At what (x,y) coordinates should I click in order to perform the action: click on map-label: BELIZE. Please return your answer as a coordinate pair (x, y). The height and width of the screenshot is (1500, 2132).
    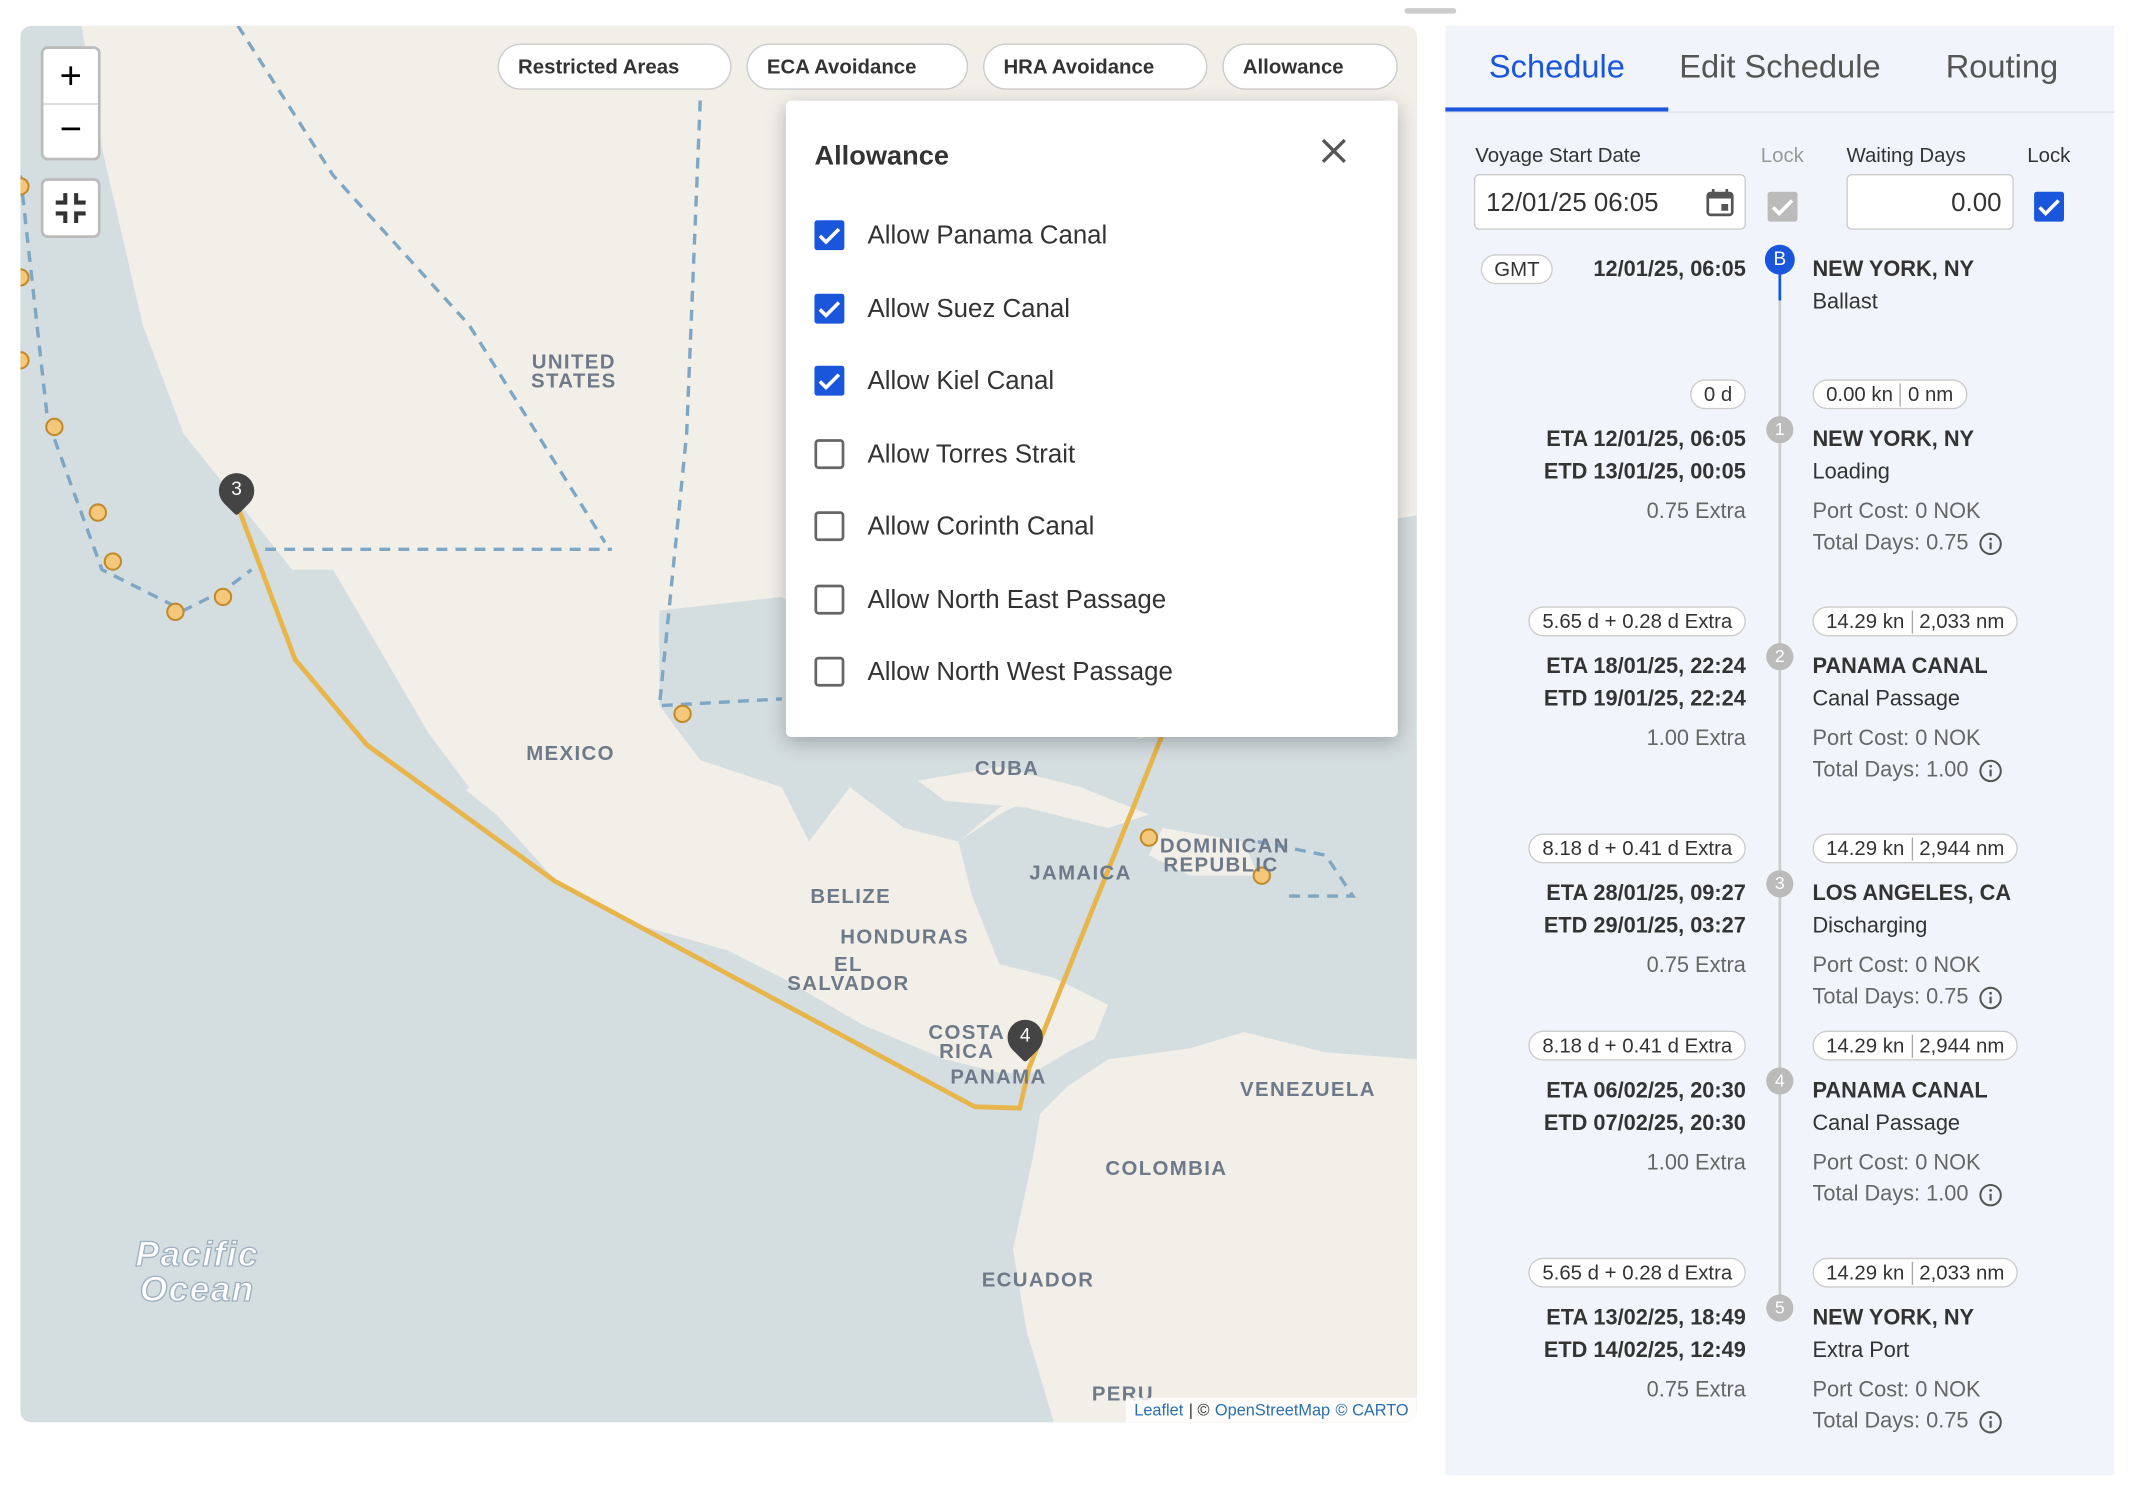
    Looking at the image, I should click on (851, 897).